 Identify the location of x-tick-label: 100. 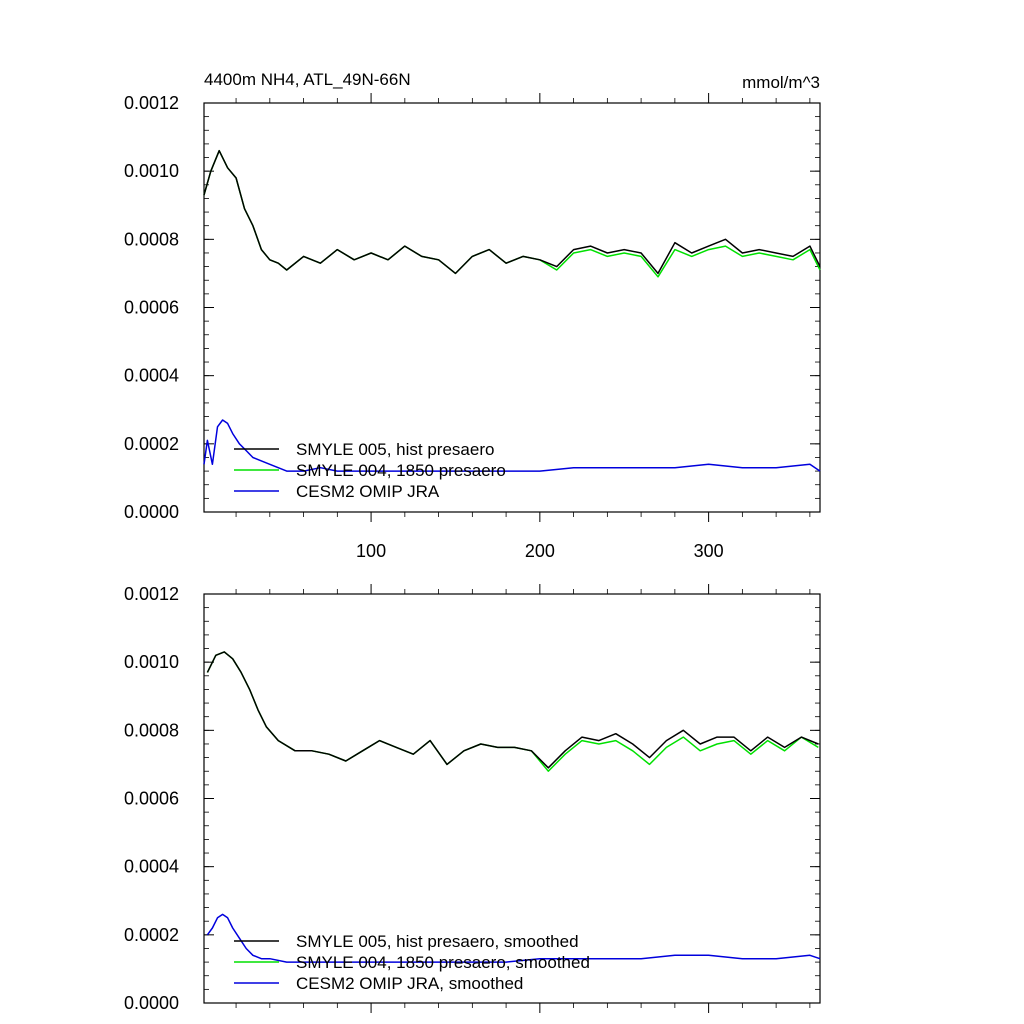
(371, 551).